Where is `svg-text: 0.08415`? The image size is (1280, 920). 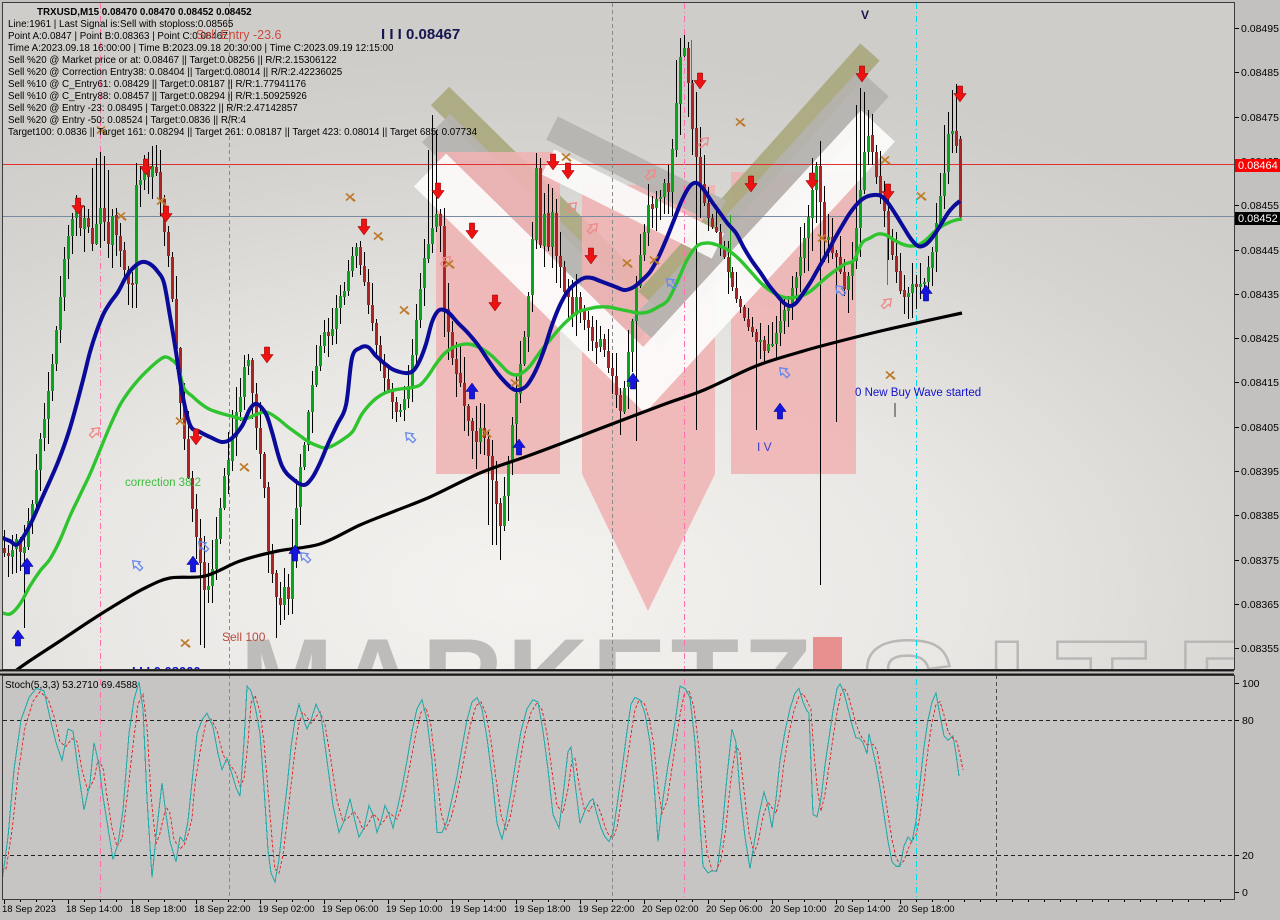
svg-text: 0.08415 is located at coordinates (1260, 383).